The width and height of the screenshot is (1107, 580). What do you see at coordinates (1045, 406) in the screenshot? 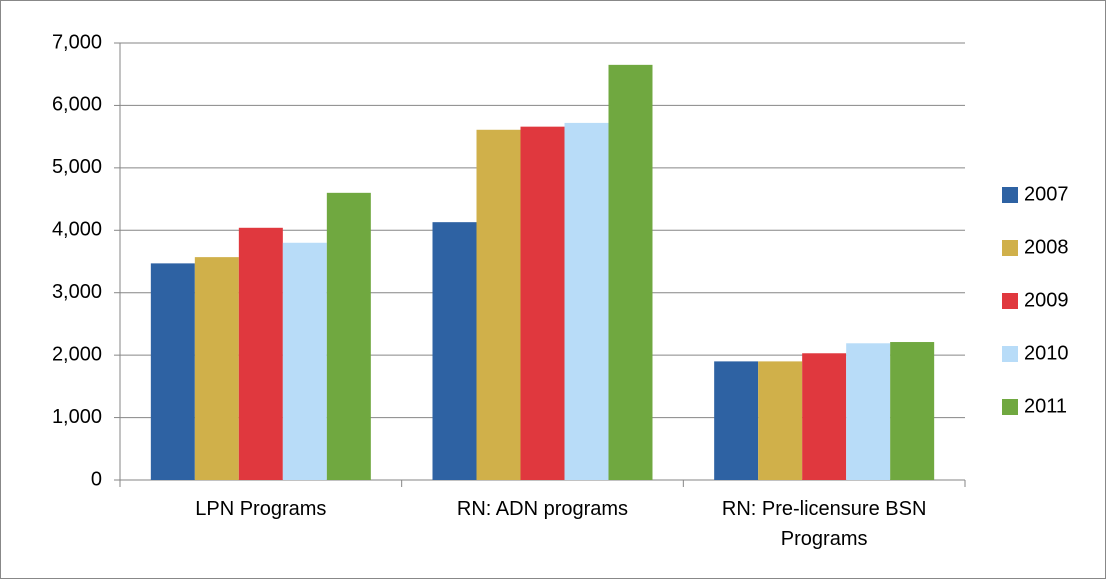
I see `legend-label: 2011` at bounding box center [1045, 406].